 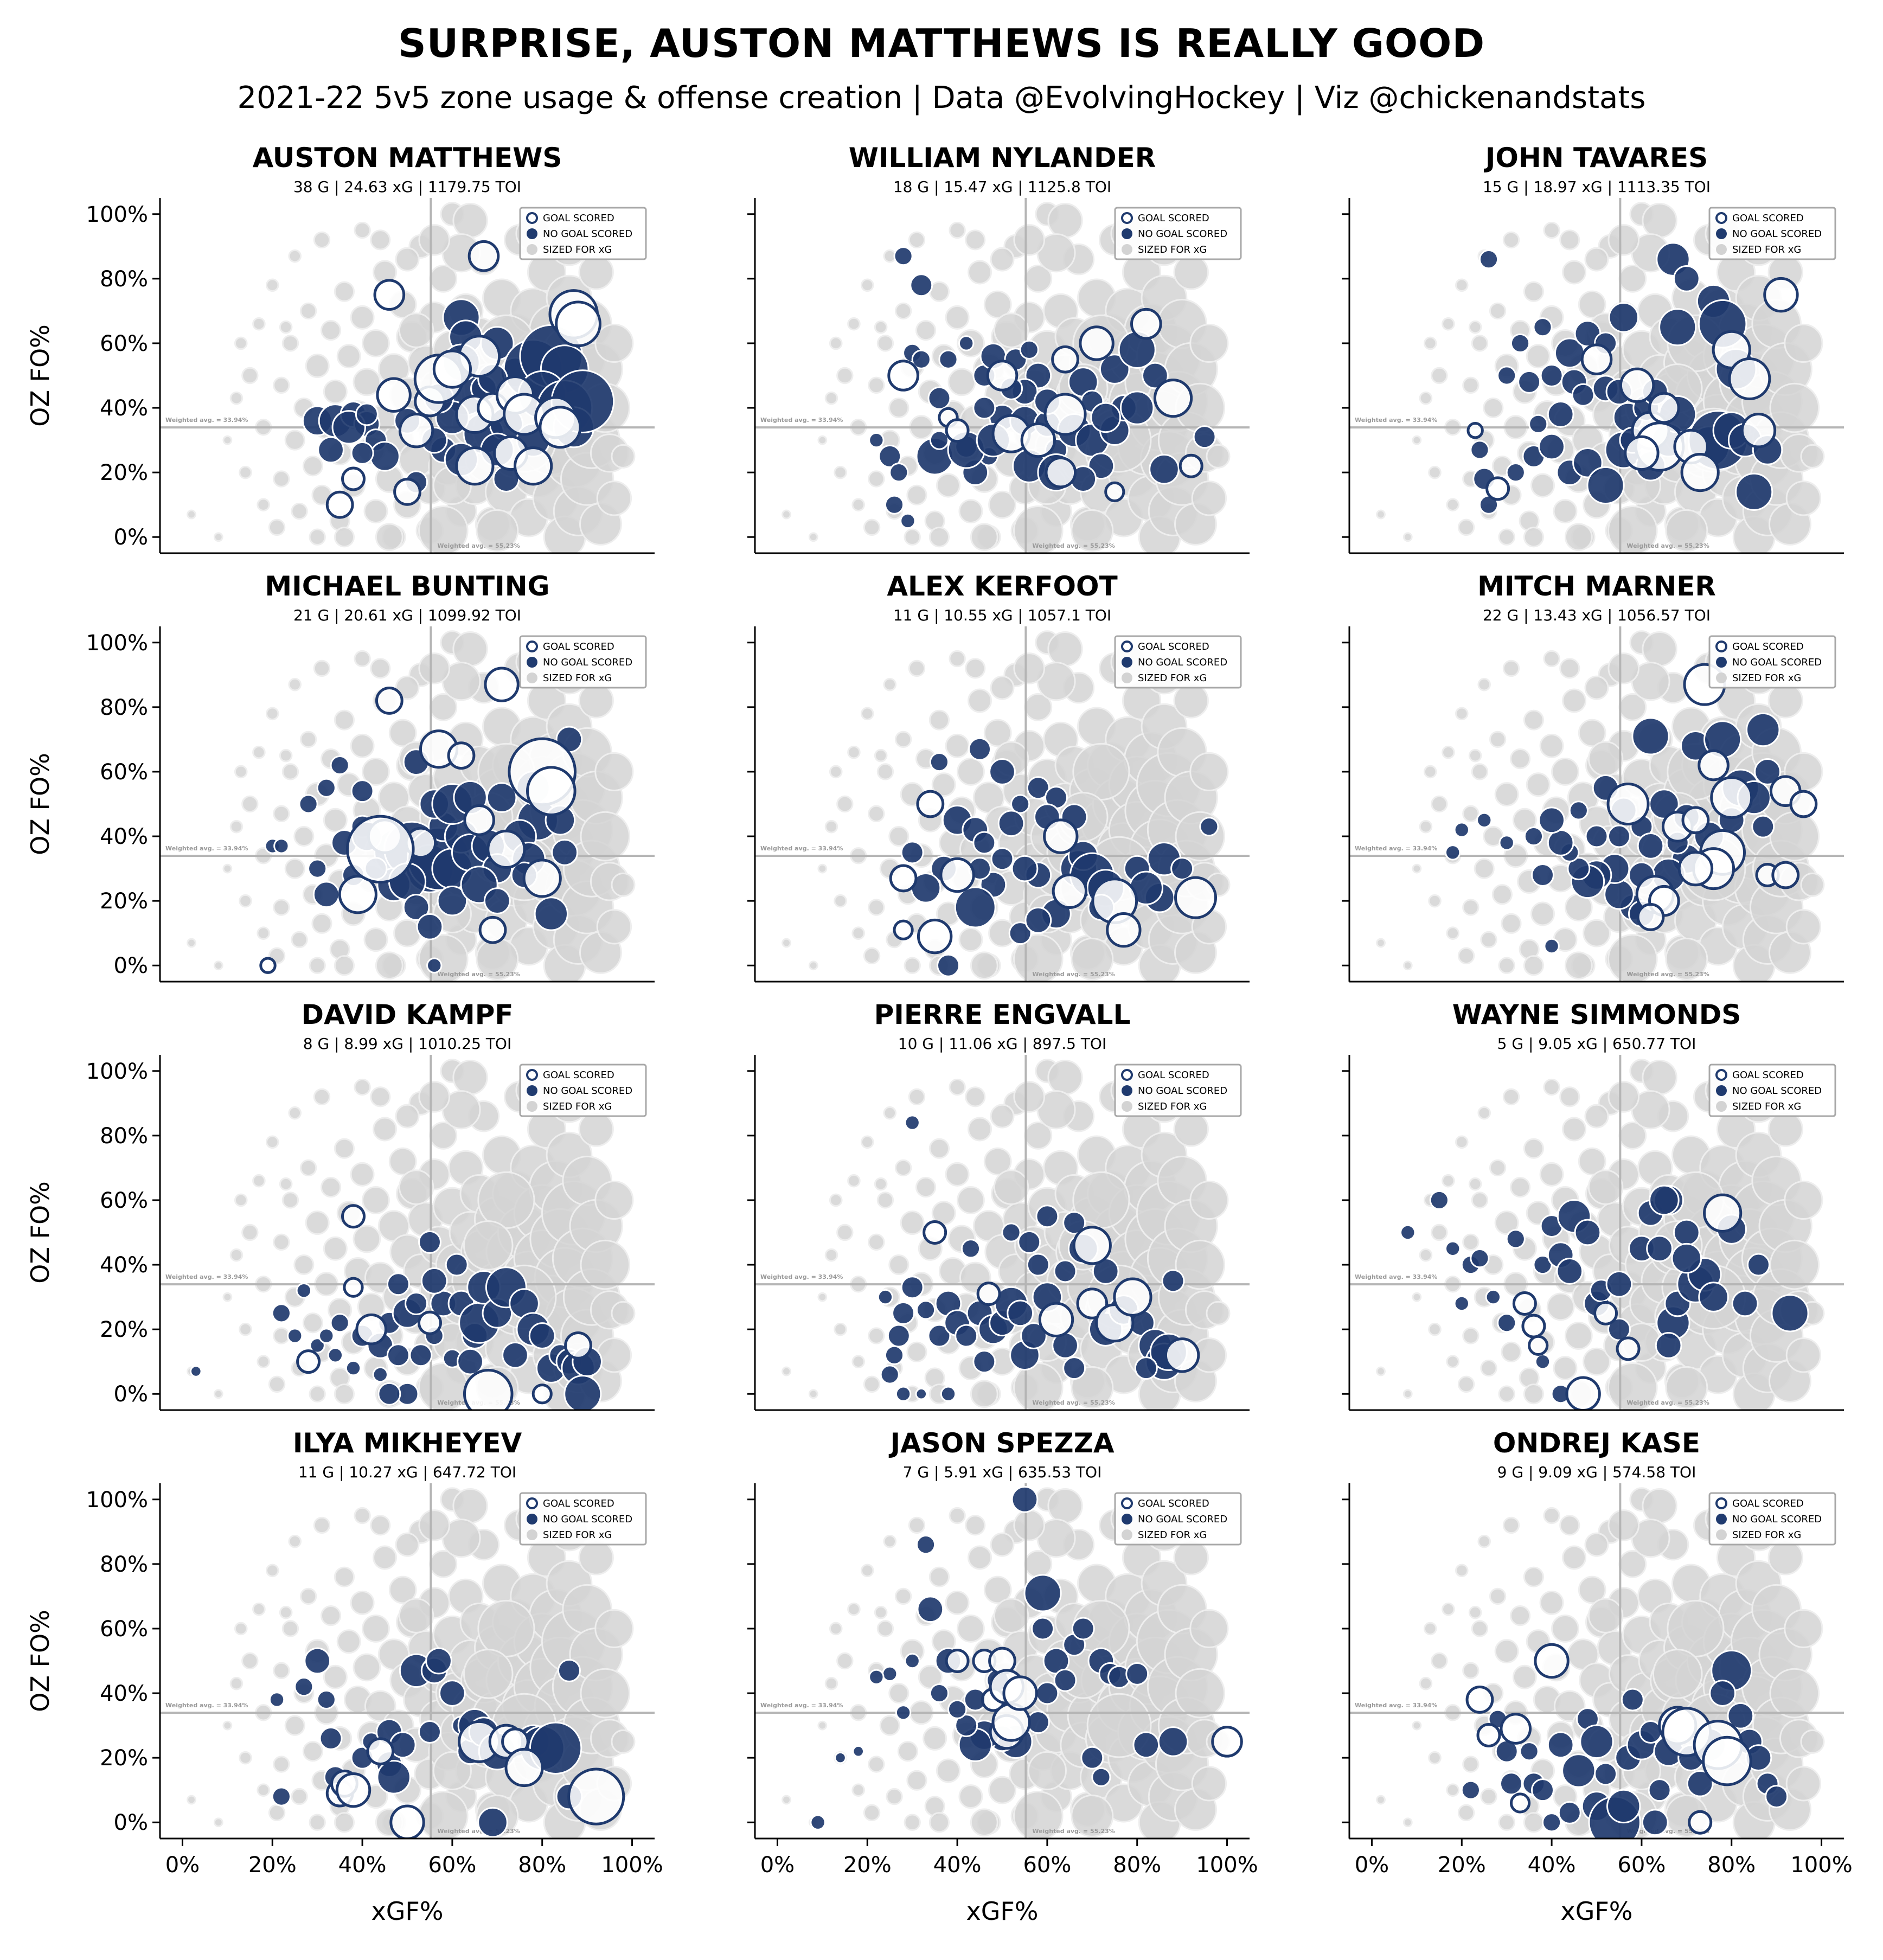 I want to click on legend-nogoal-marker, so click(x=532, y=1519).